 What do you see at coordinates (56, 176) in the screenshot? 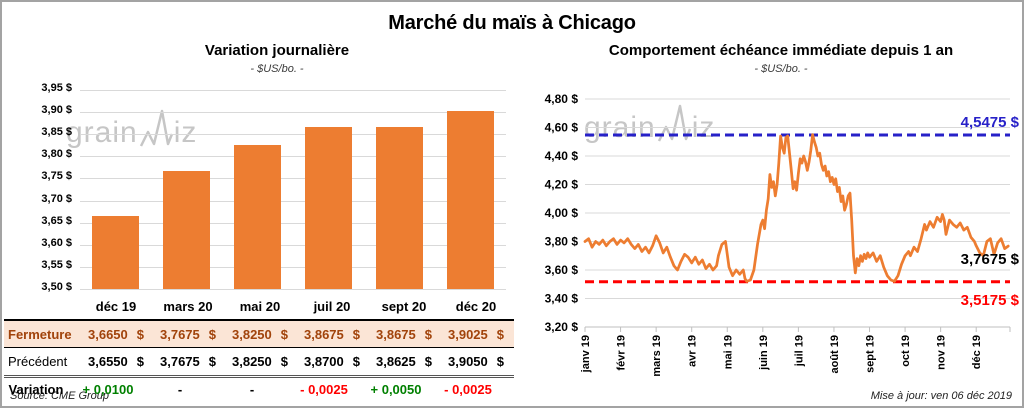
I see `bar-y-axis-label: 3,75 $` at bounding box center [56, 176].